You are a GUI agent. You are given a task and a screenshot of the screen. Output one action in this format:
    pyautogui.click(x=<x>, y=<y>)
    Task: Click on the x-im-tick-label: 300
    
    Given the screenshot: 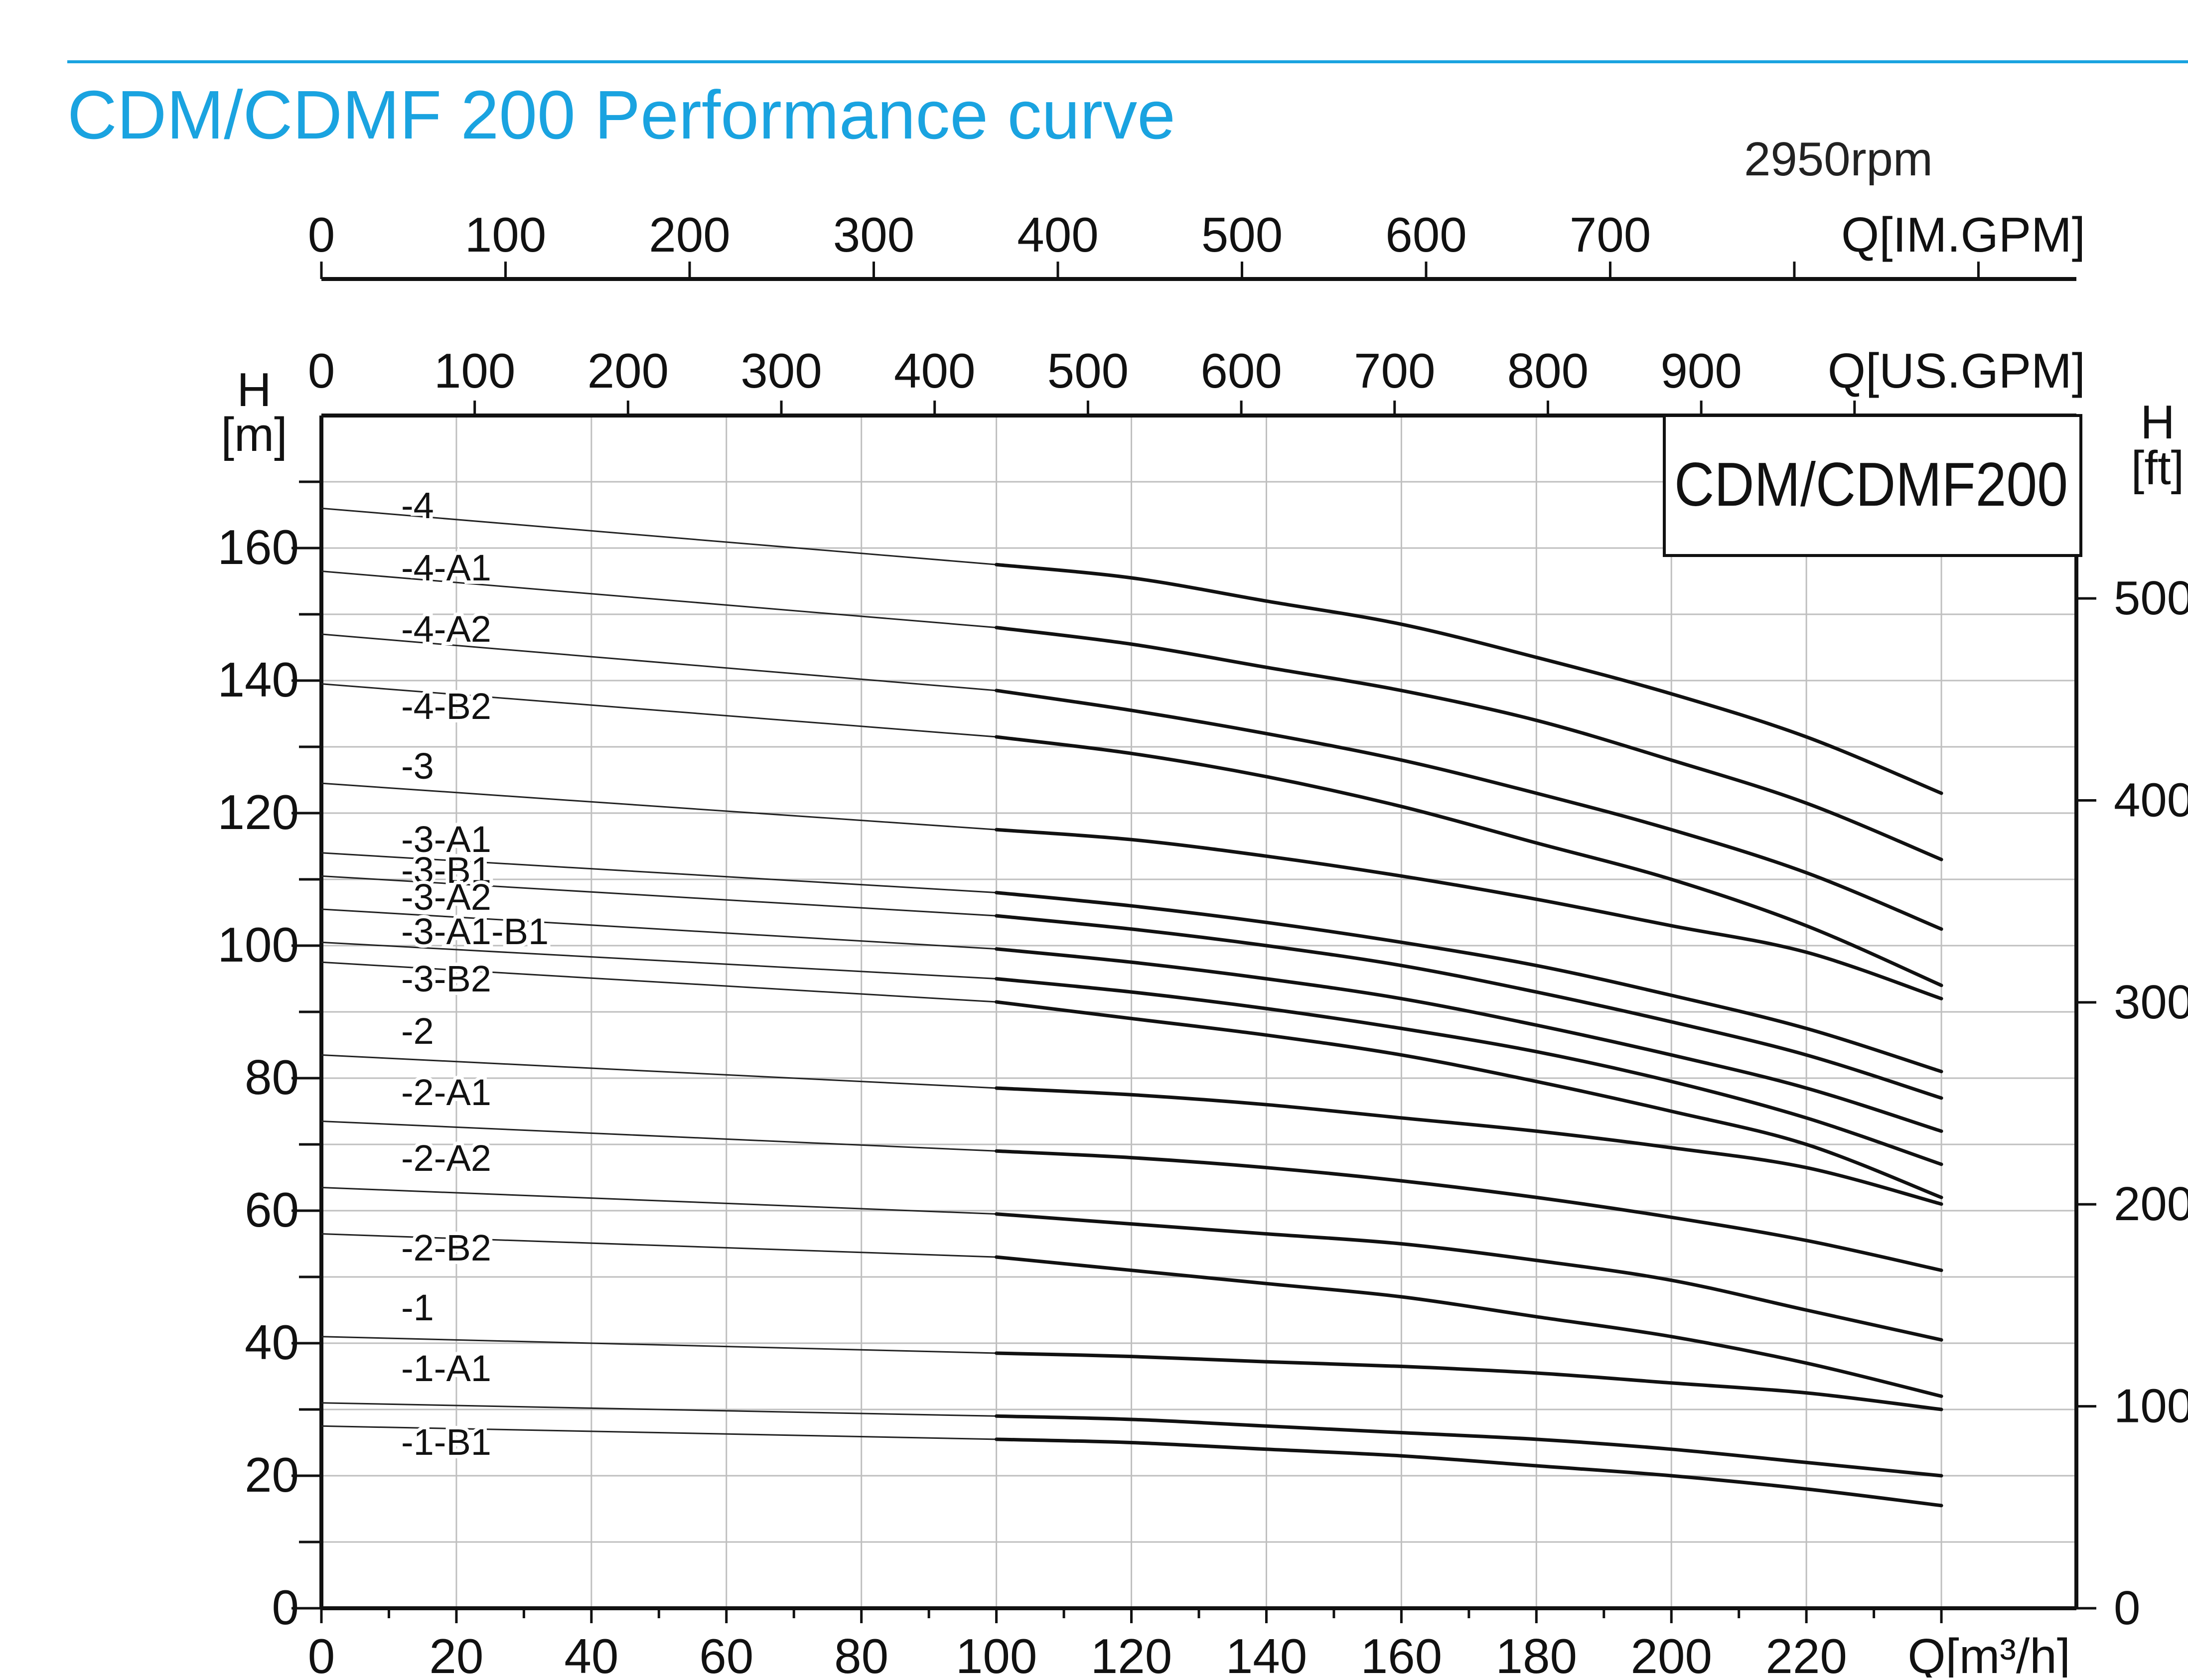 What is the action you would take?
    pyautogui.click(x=874, y=234)
    